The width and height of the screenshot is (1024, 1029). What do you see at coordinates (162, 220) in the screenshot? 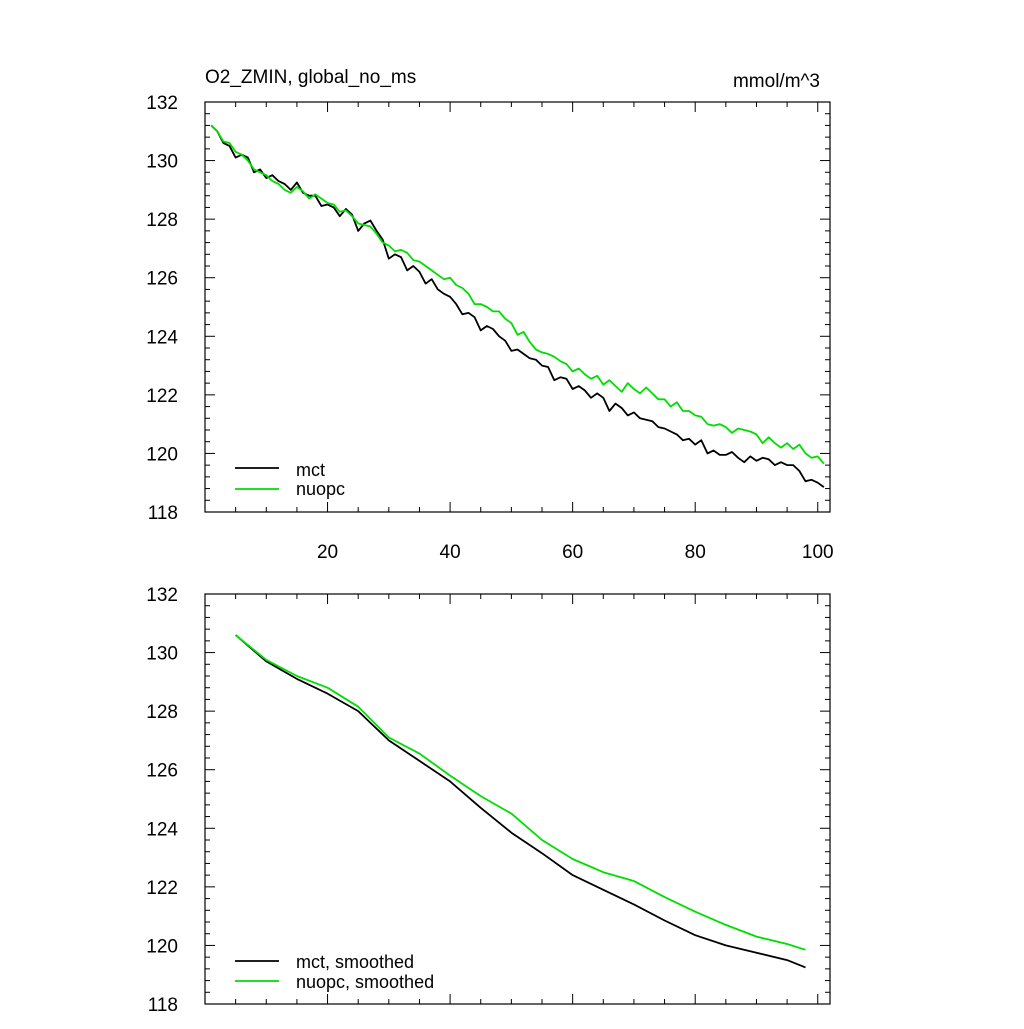
I see `top-ytick-label: 128` at bounding box center [162, 220].